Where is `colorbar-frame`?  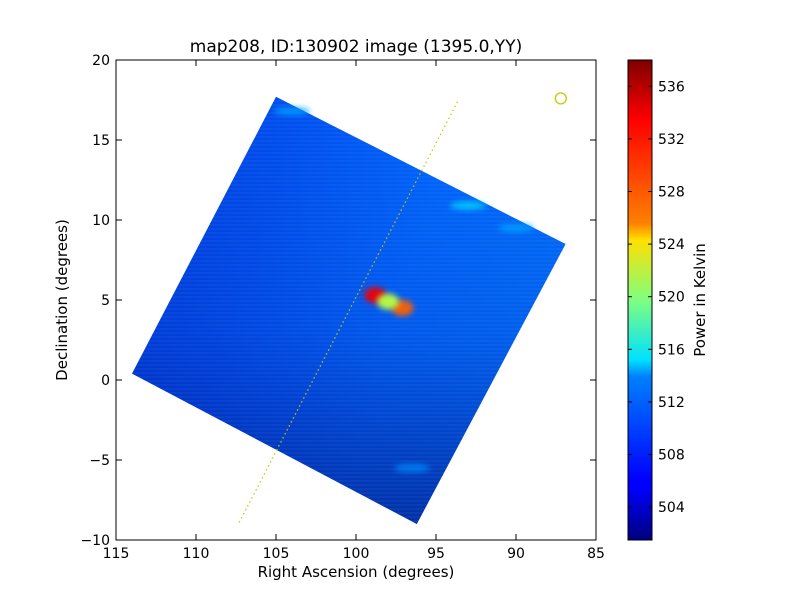 colorbar-frame is located at coordinates (640, 300).